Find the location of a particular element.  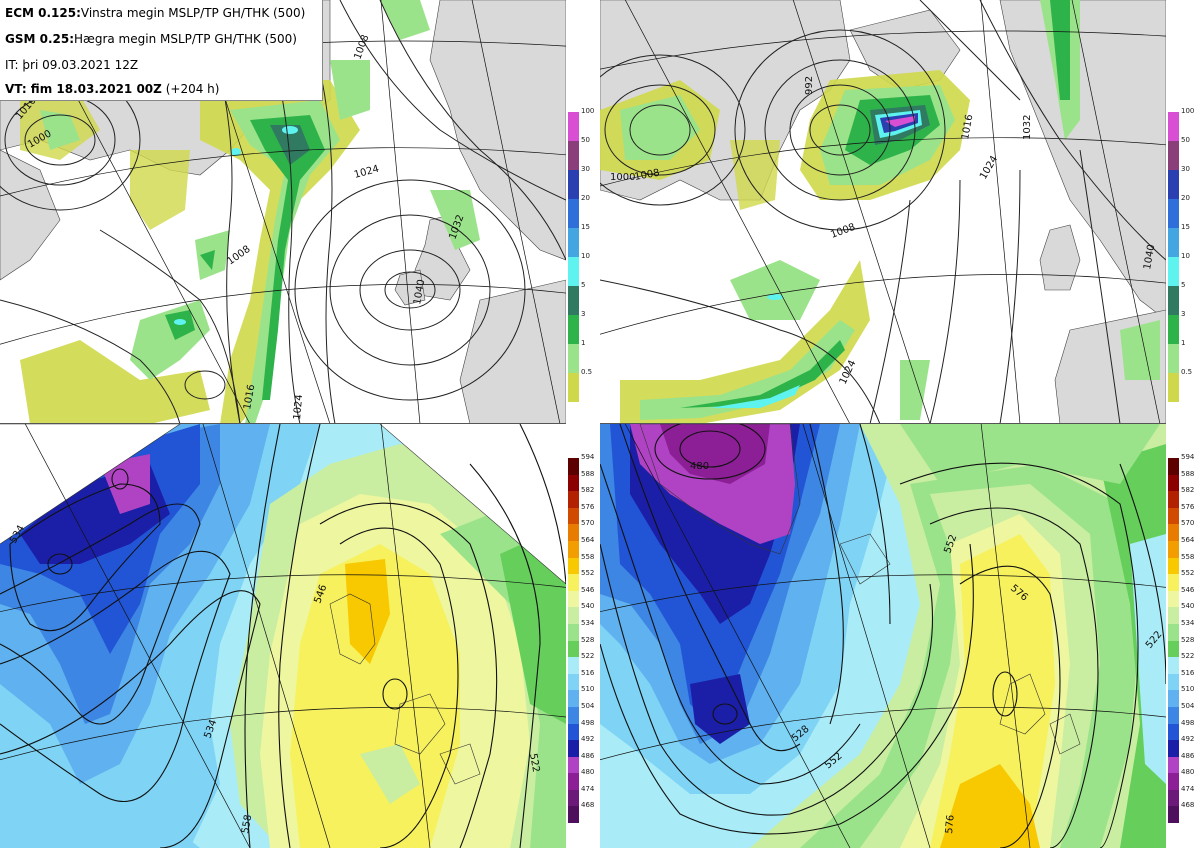

svg-text: 1032 is located at coordinates (1027, 127).